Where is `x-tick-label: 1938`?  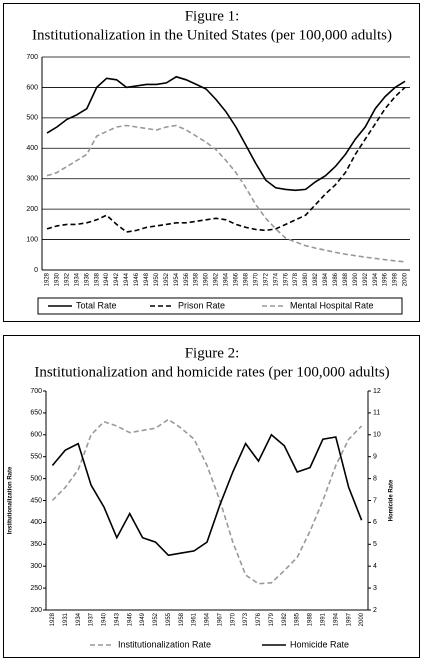 x-tick-label: 1938 is located at coordinates (97, 279).